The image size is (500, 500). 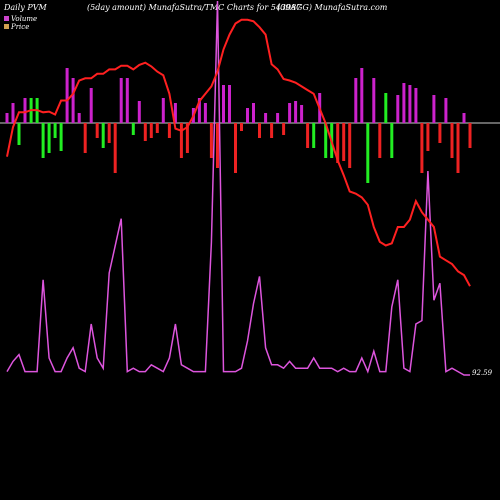 What do you see at coordinates (482, 373) in the screenshot?
I see `price-last-label: 92.59` at bounding box center [482, 373].